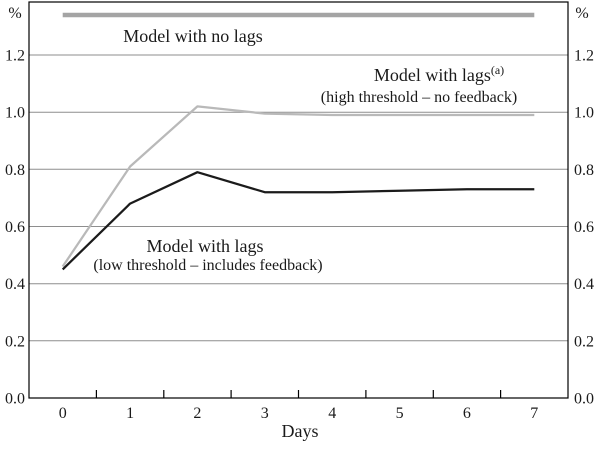 The image size is (600, 450). I want to click on y-tick-label-left-0-0: 0.0, so click(15, 399).